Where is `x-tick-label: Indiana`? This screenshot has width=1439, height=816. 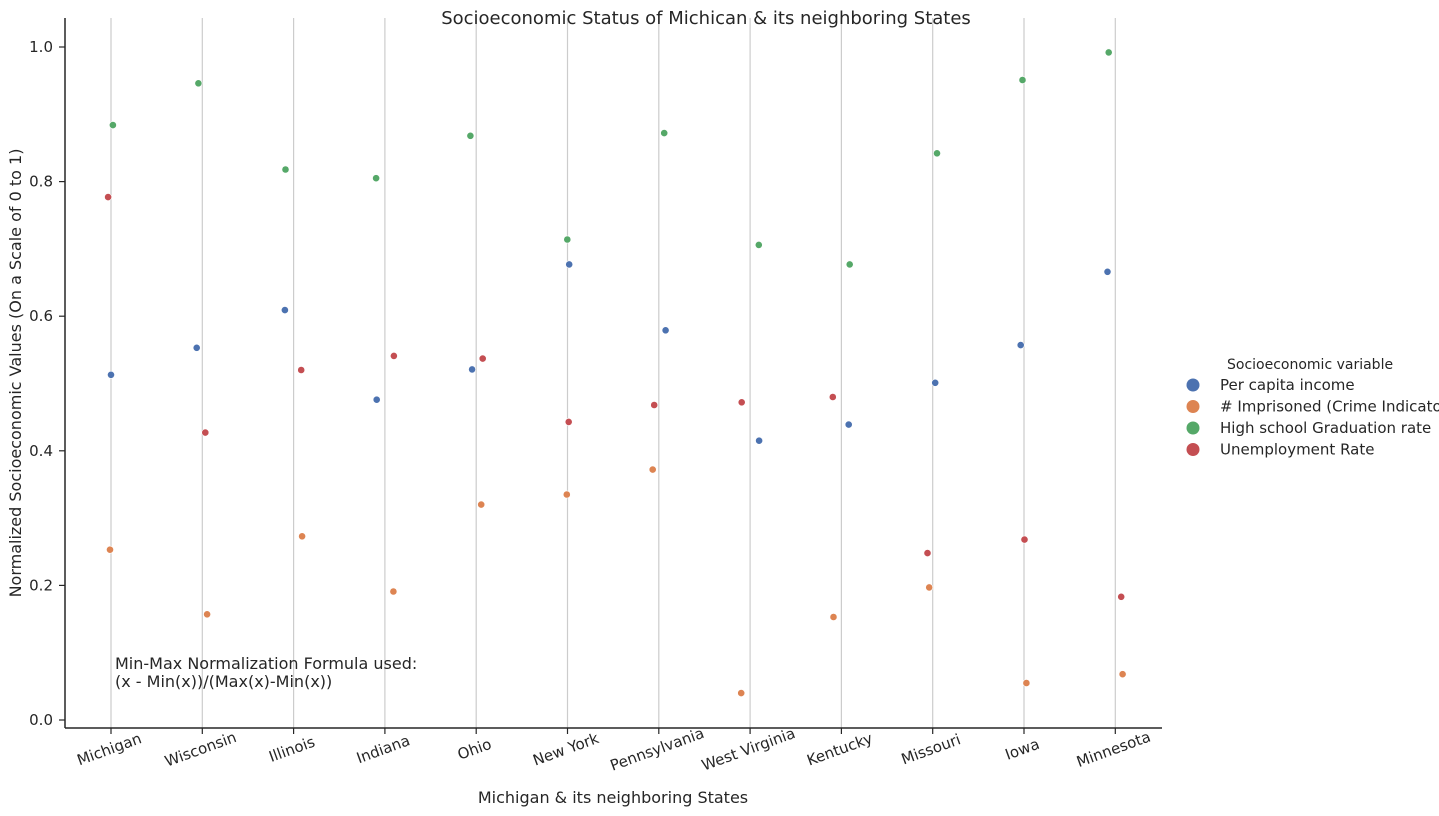
x-tick-label: Indiana is located at coordinates (383, 749).